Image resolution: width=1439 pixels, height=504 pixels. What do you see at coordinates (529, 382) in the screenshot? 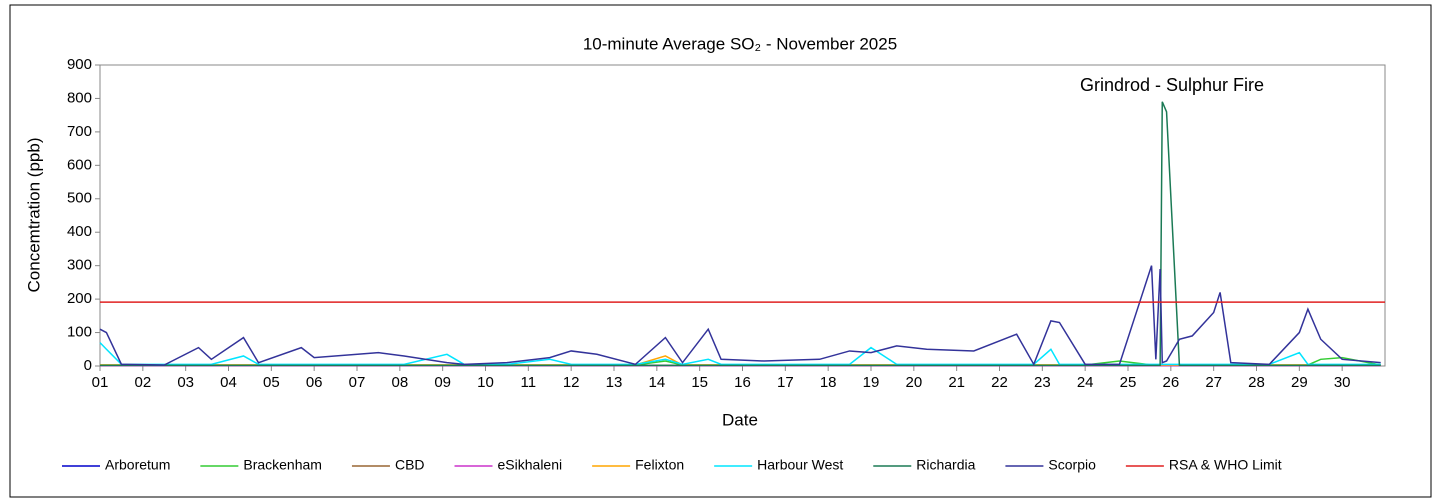
I see `x-tick-label: 11` at bounding box center [529, 382].